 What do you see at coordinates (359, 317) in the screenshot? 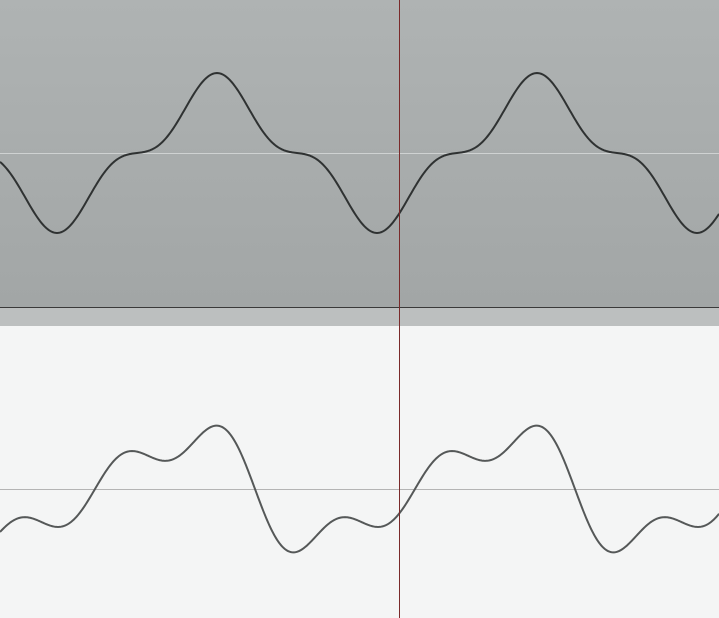
I see `track-divider` at bounding box center [359, 317].